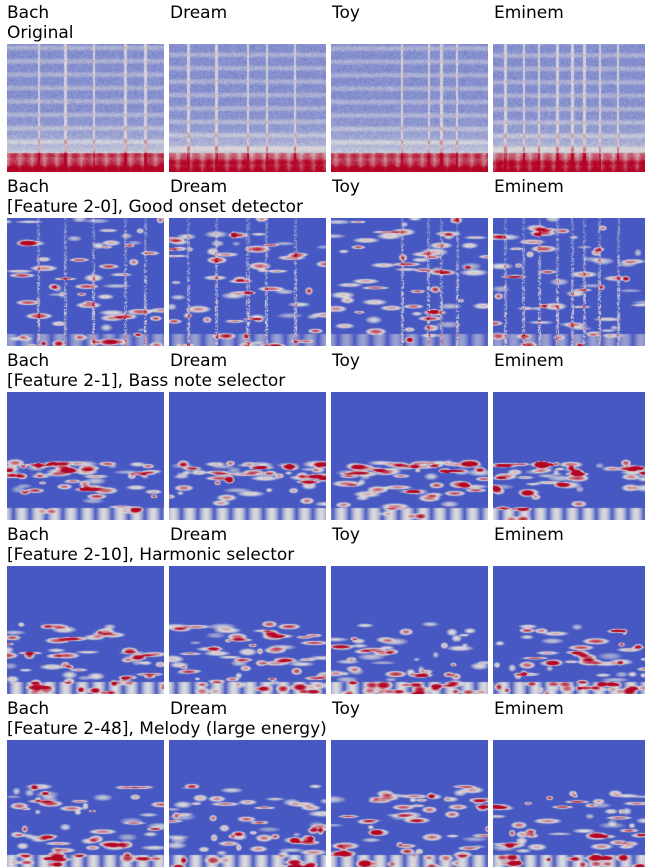 This screenshot has height=867, width=645. I want to click on row-title-original: Original, so click(40, 33).